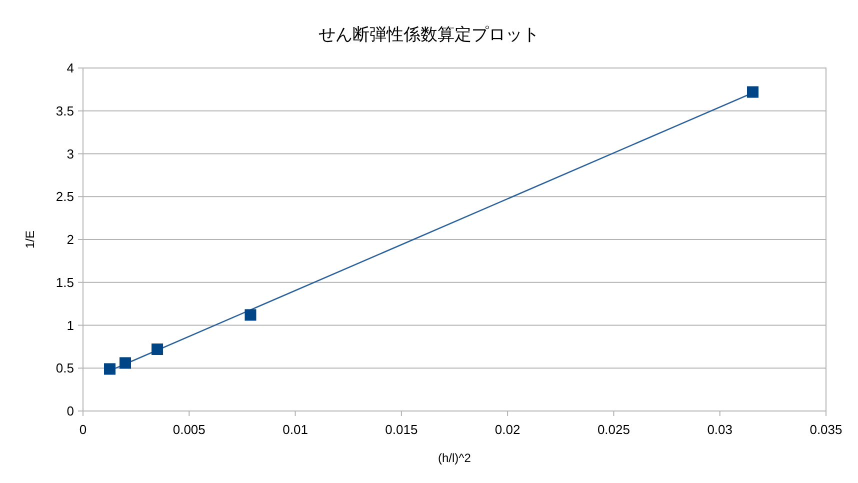 This screenshot has width=858, height=483. I want to click on ytick-label: 1.5, so click(65, 282).